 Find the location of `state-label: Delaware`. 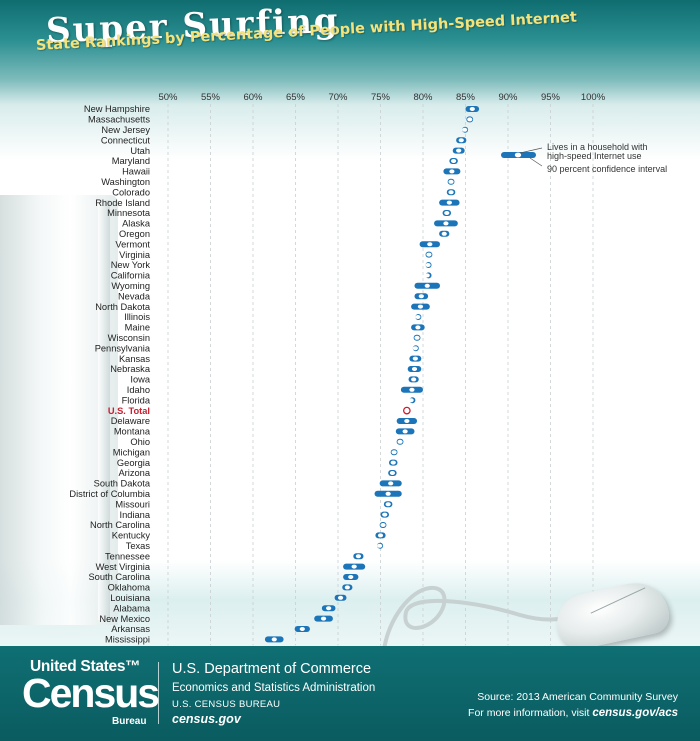

state-label: Delaware is located at coordinates (130, 421).